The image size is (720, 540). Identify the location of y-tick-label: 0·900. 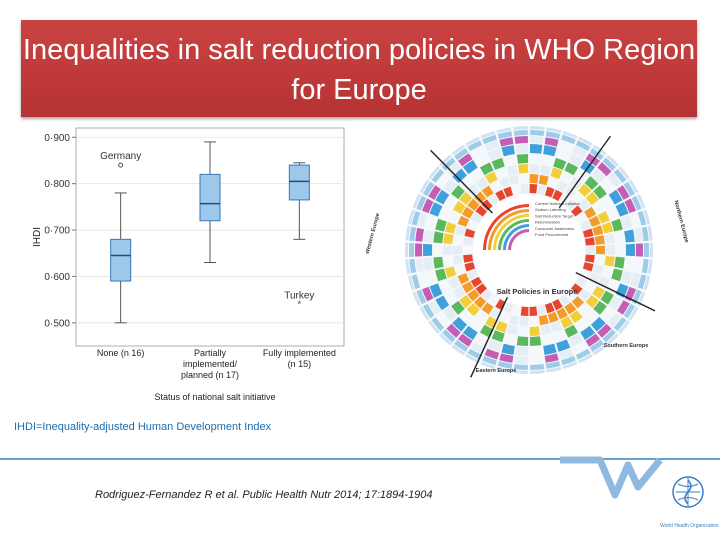
(57, 138).